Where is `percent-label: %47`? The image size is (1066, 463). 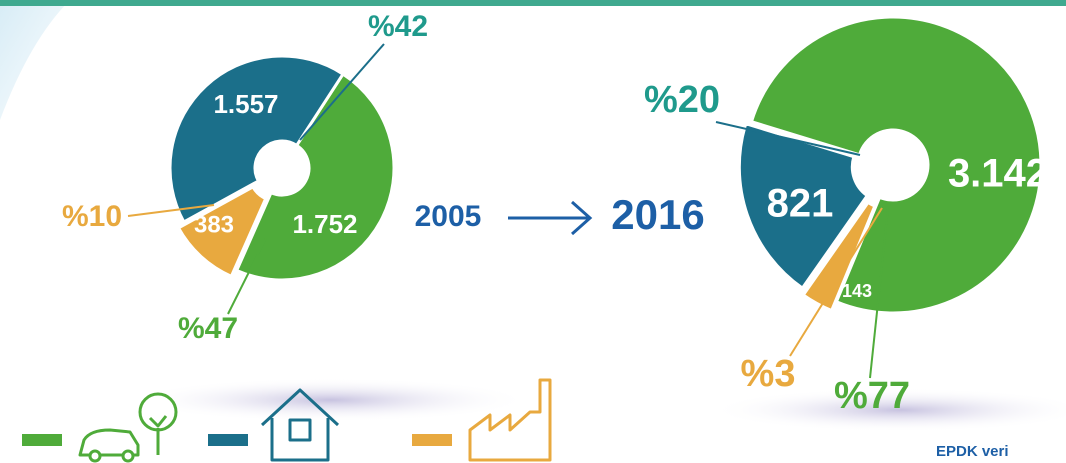
percent-label: %47 is located at coordinates (208, 328).